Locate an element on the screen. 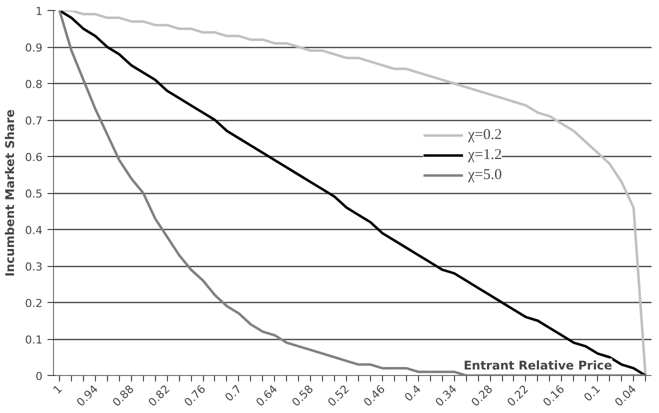  legend-label: χ=1.2 is located at coordinates (485, 155).